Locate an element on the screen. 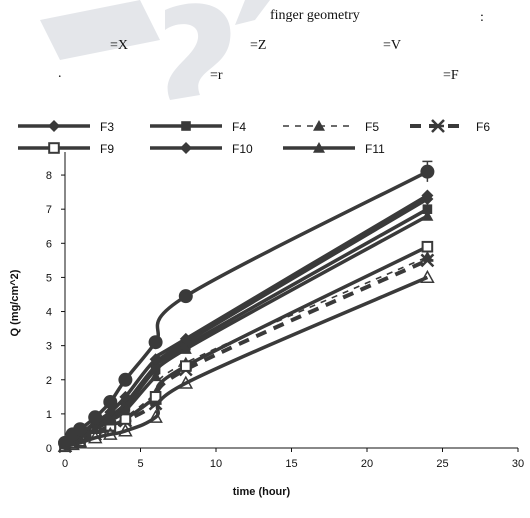 The image size is (530, 518). chart-legend: F3 F4 F5 F6 F9 F10 F11 is located at coordinates (254, 137).